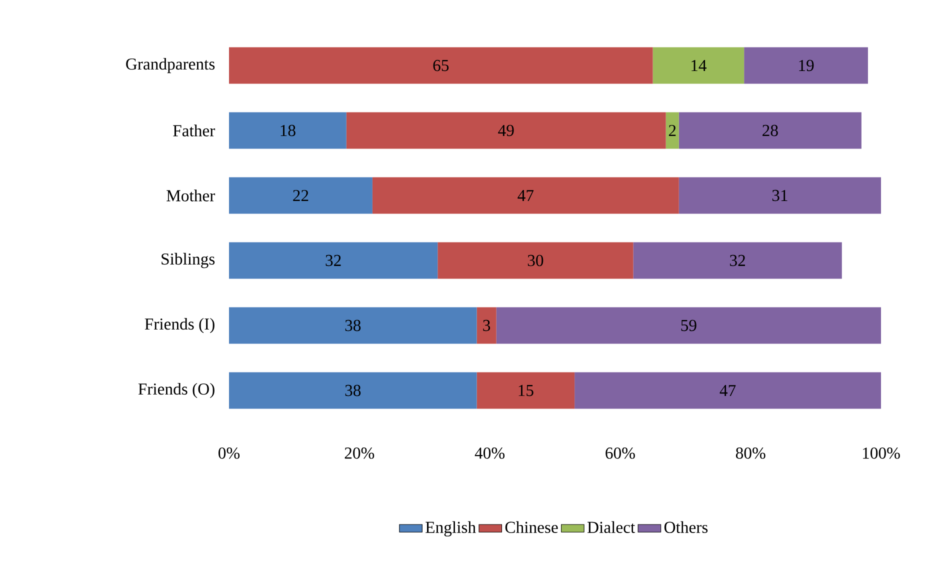 This screenshot has width=934, height=565. I want to click on y-tick-label: Mother, so click(191, 196).